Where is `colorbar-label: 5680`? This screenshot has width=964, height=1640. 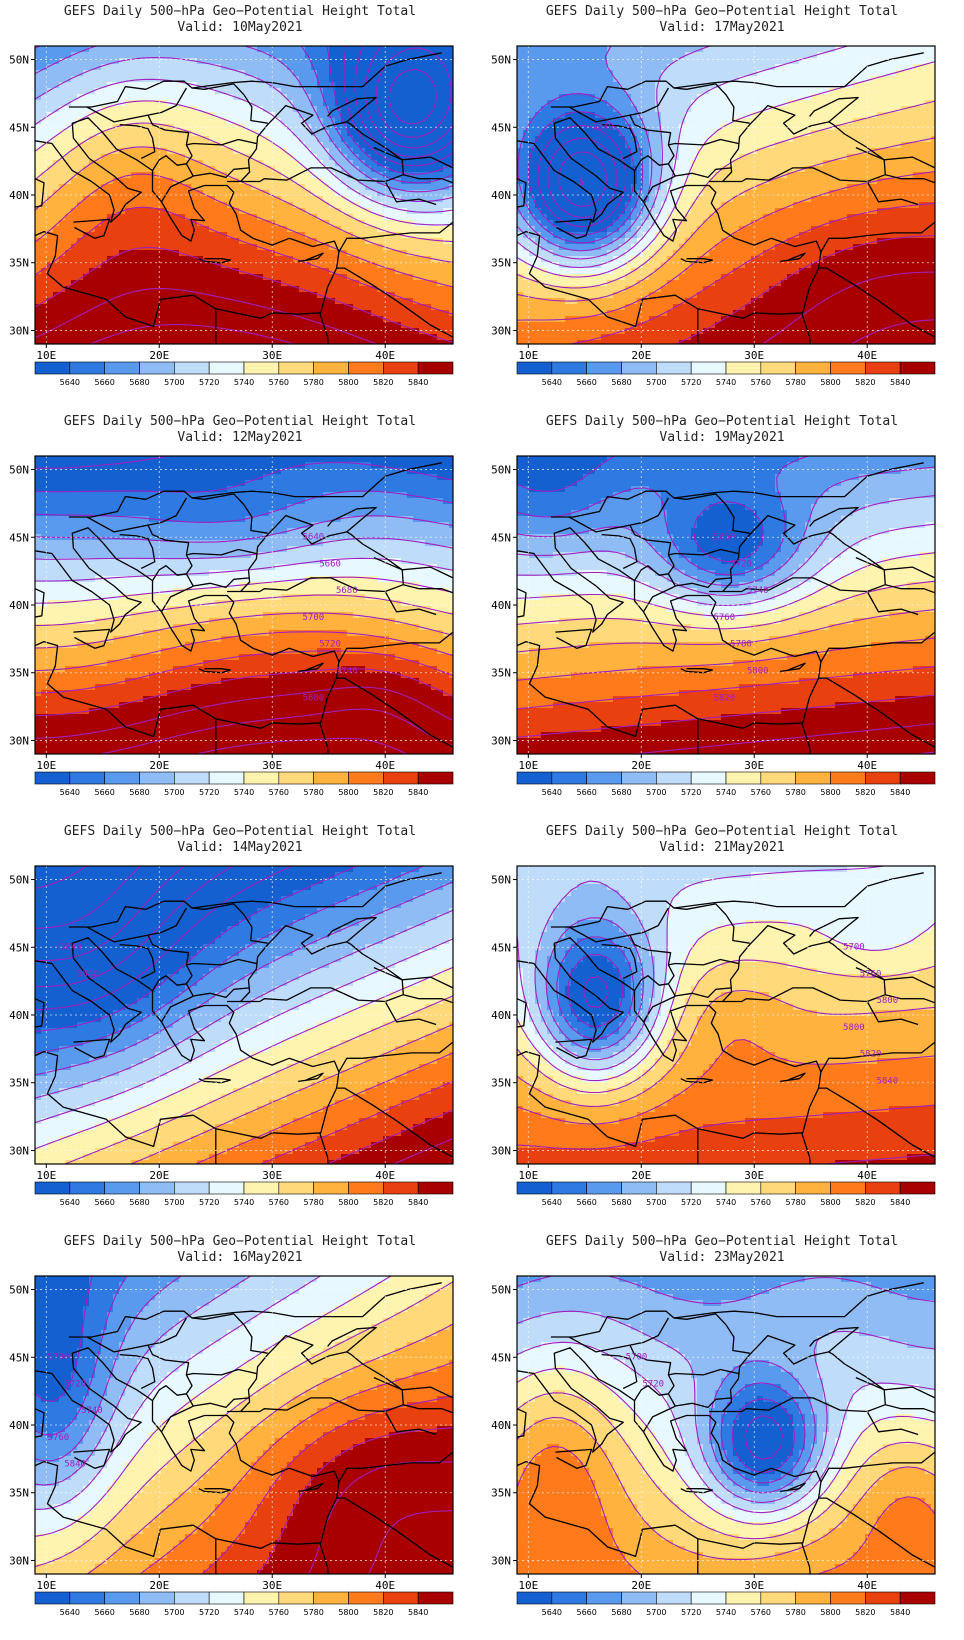
colorbar-label: 5680 is located at coordinates (139, 382).